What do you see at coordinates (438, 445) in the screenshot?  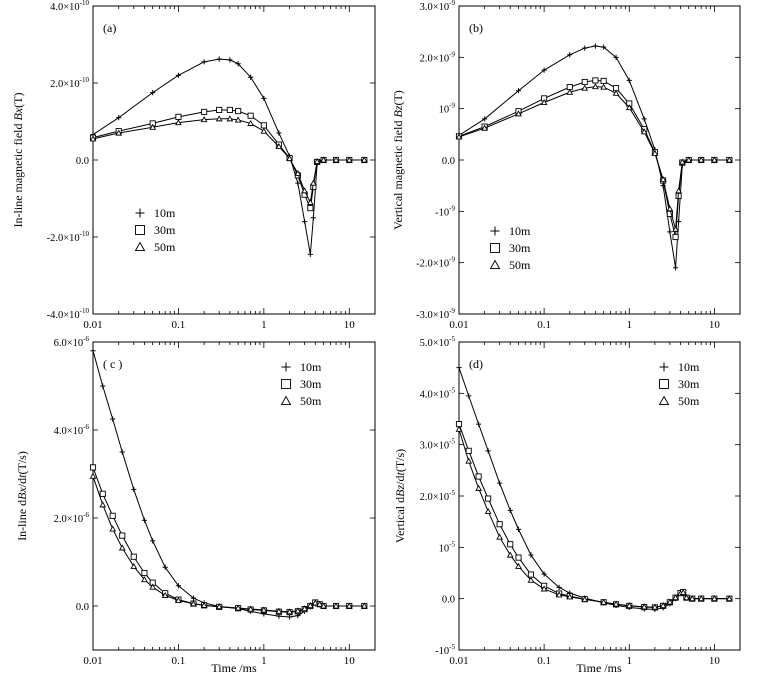 I see `y-tick-label: 3.0×10⁻⁵` at bounding box center [438, 445].